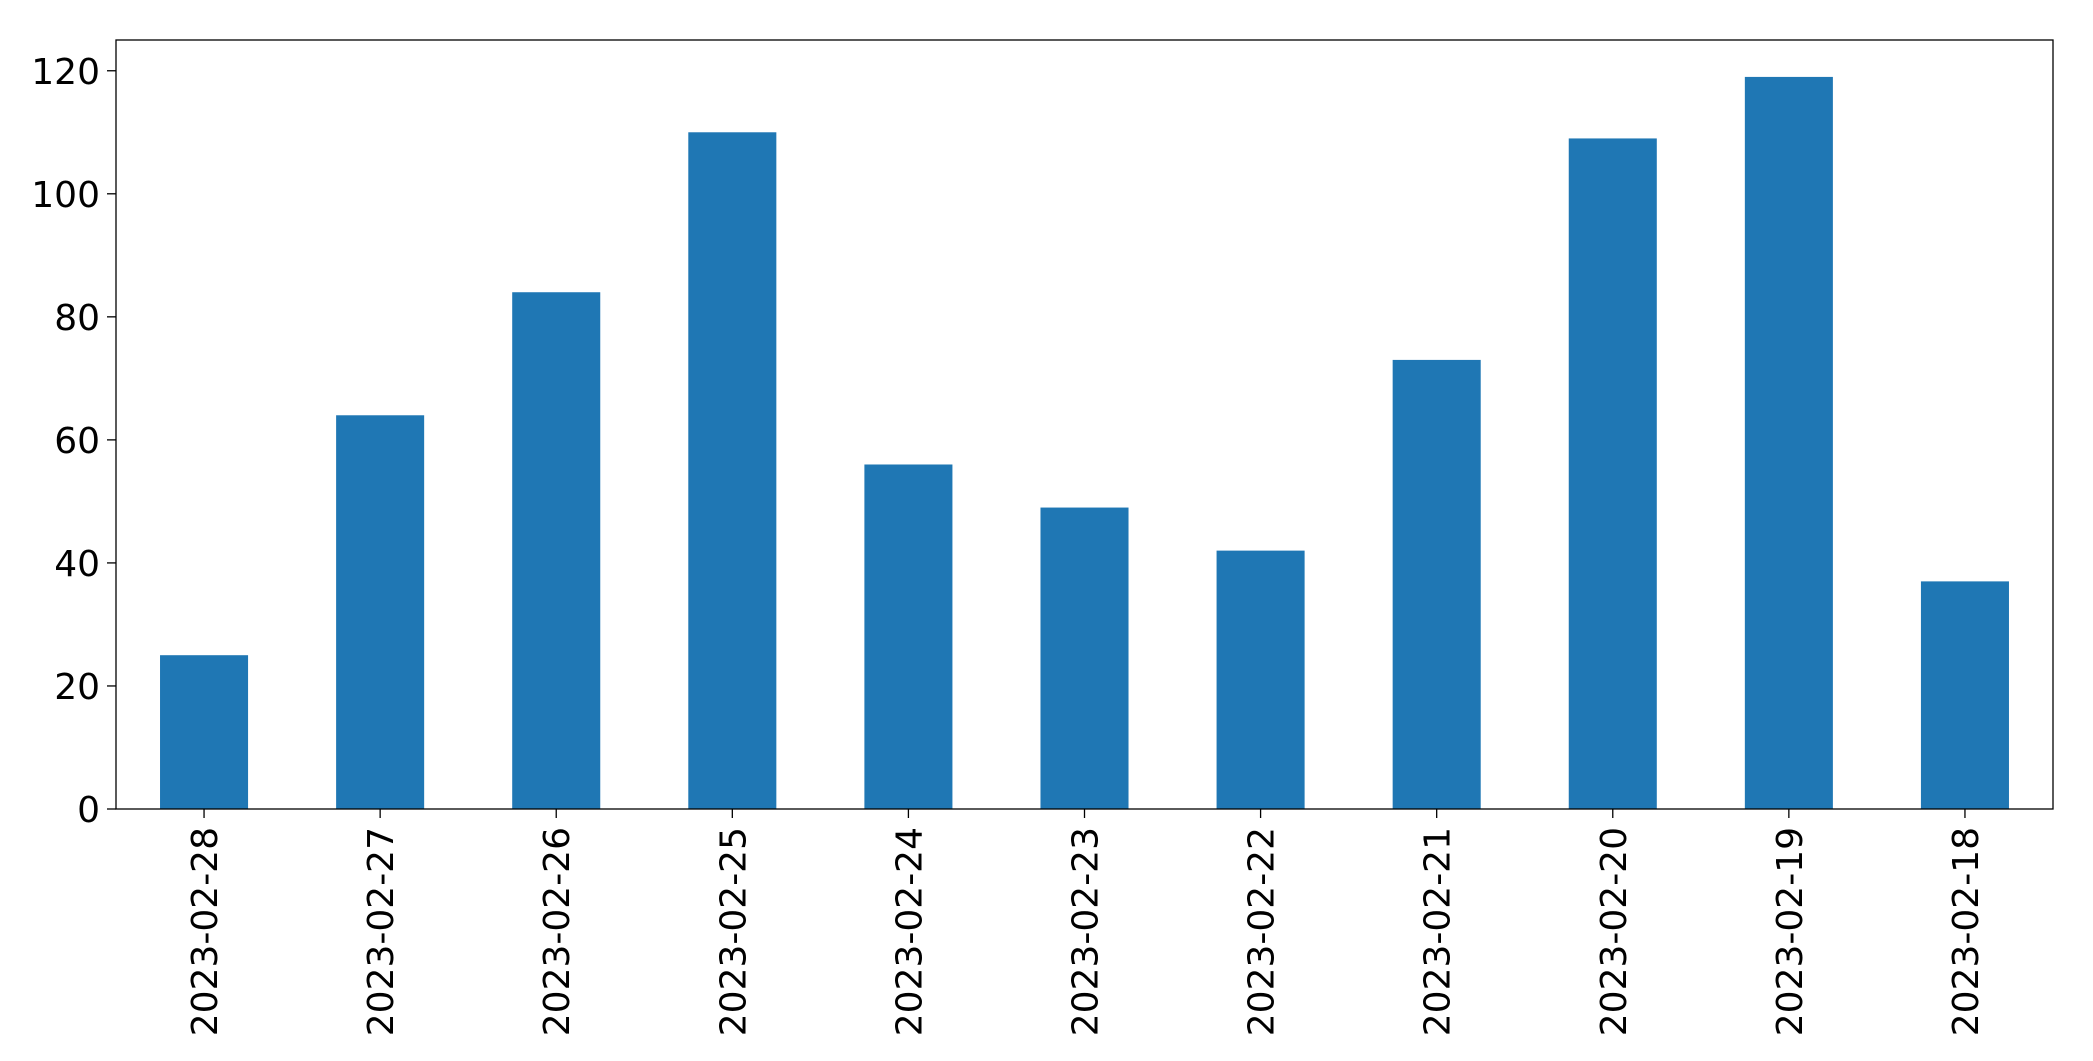 This screenshot has width=2093, height=1061. Describe the element at coordinates (909, 931) in the screenshot. I see `x-tick-label: 2023-02-24` at that location.